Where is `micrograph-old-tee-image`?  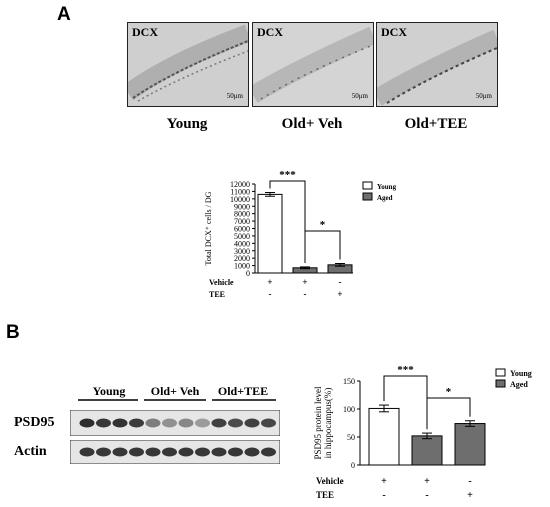 micrograph-old-tee-image is located at coordinates (437, 64).